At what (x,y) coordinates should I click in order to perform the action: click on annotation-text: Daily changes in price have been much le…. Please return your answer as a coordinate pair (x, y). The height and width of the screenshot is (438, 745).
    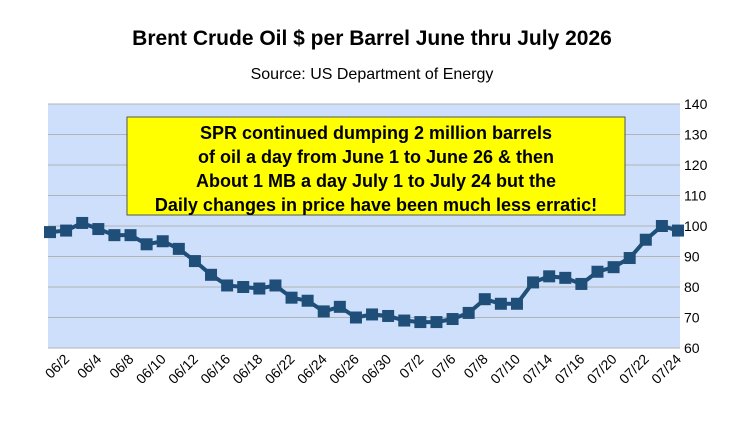
    Looking at the image, I should click on (376, 205).